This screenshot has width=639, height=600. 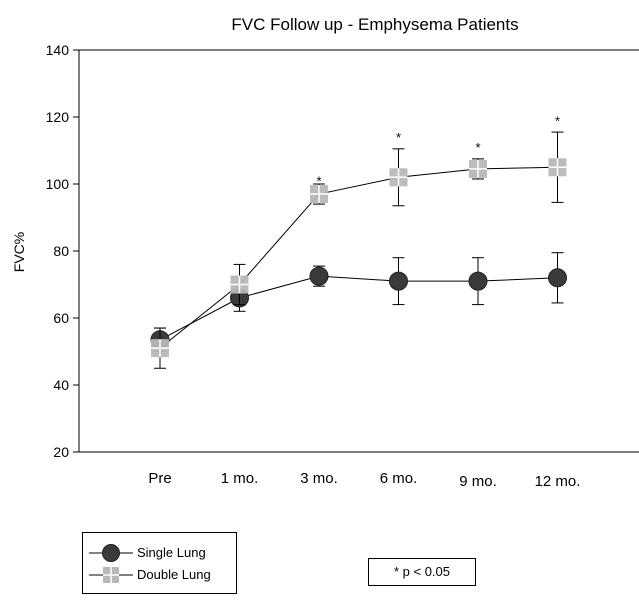 What do you see at coordinates (171, 552) in the screenshot?
I see `legend-label-single-lung: Single Lung` at bounding box center [171, 552].